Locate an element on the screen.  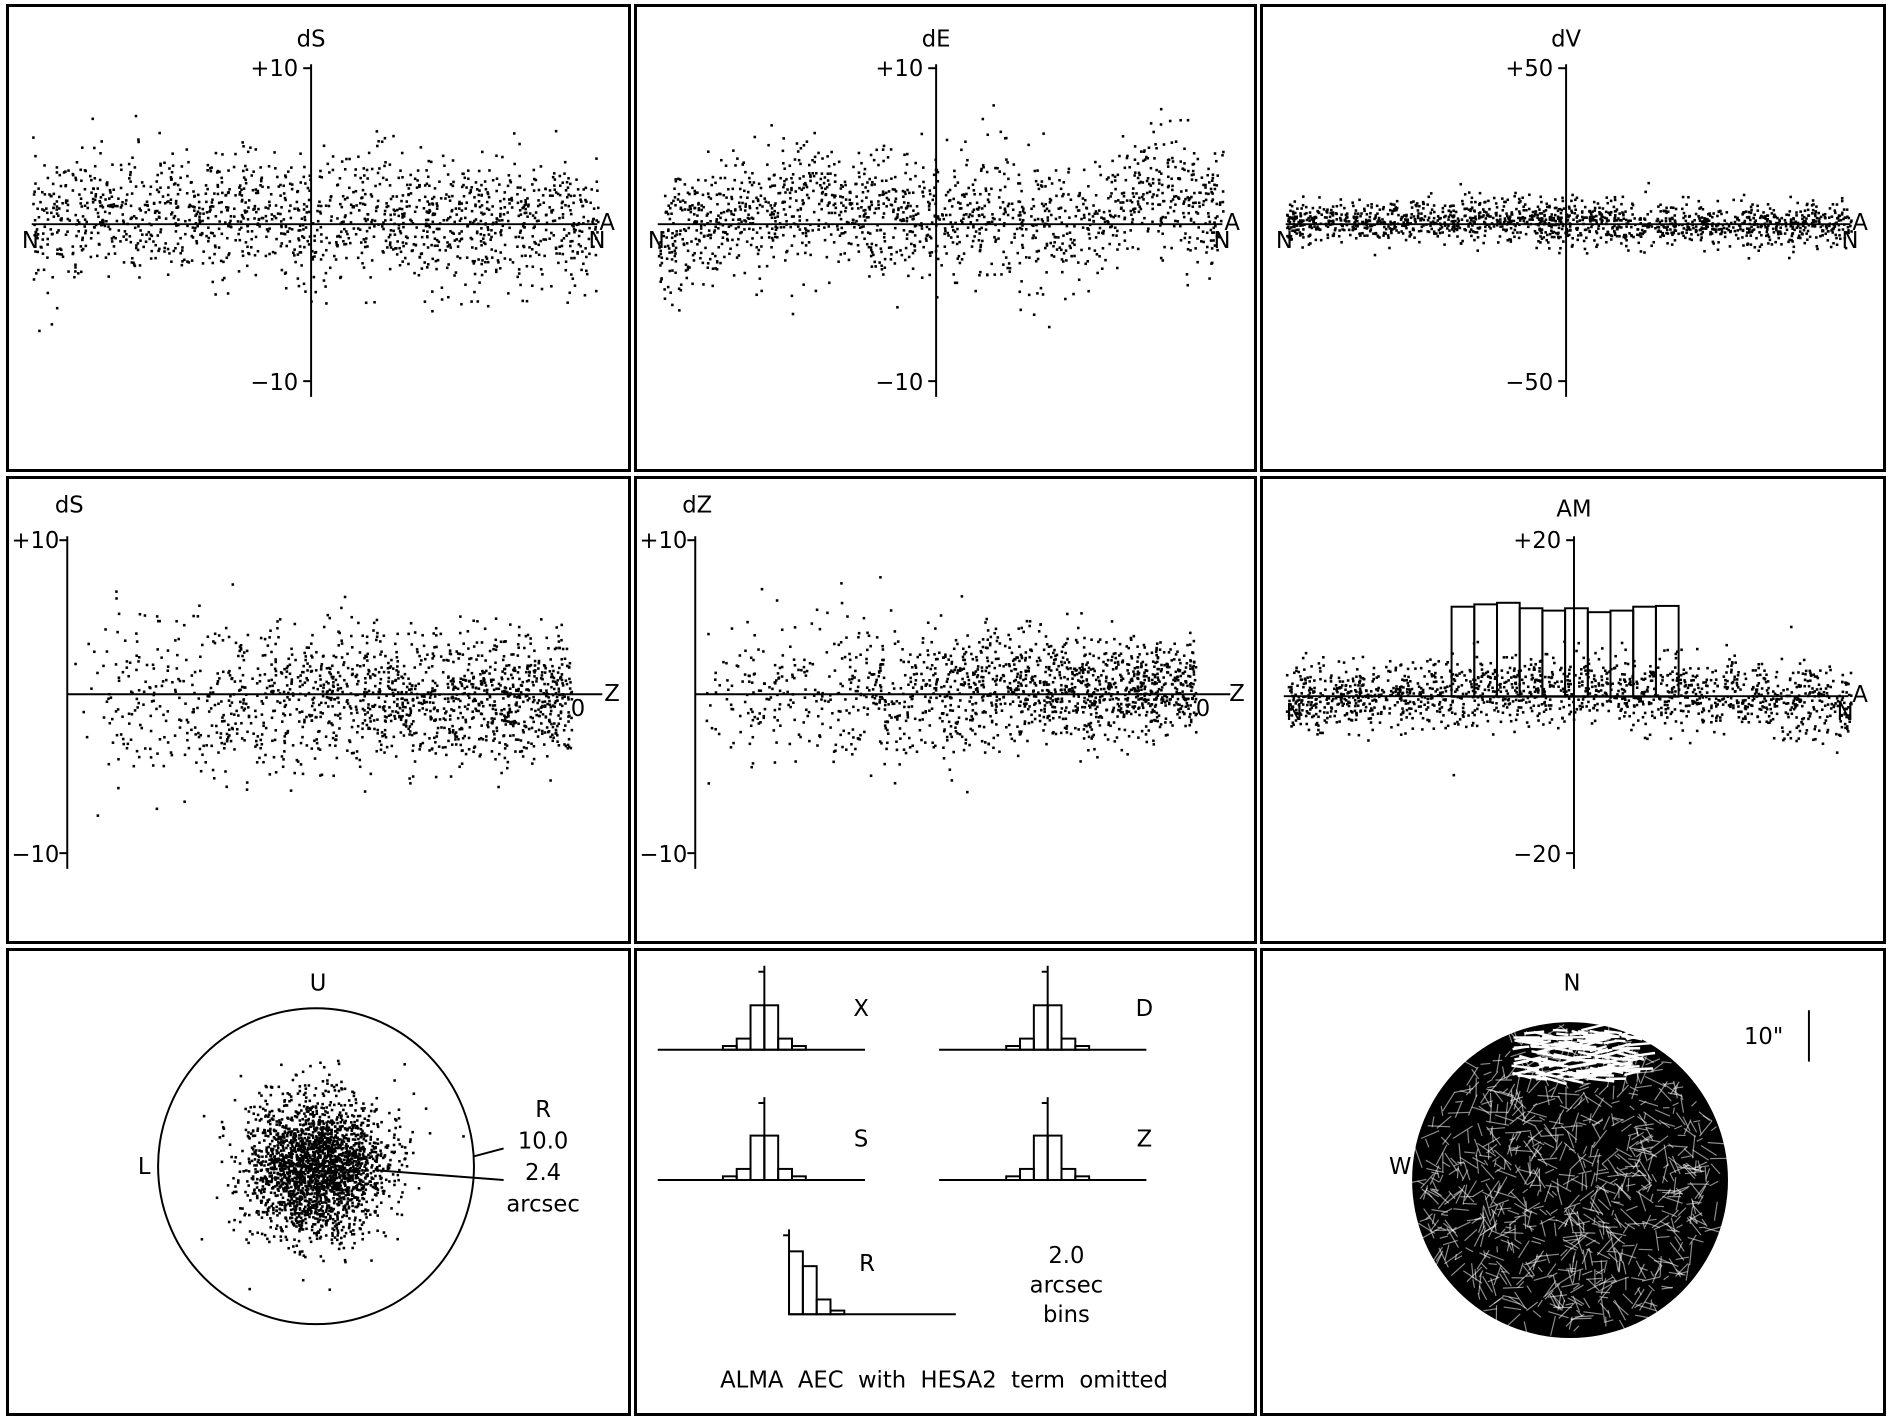
plot-dS-vs-zenith: dS +10 −10 0 Z is located at coordinates (315, 681).